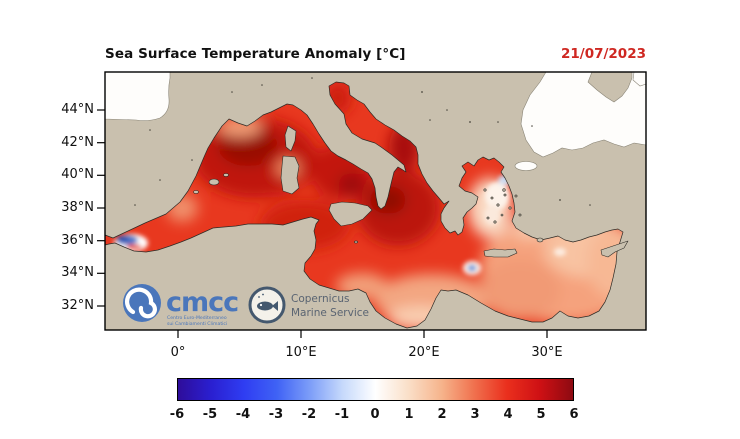 The width and height of the screenshot is (740, 439). I want to click on lon-label-30e: 30°E, so click(547, 352).